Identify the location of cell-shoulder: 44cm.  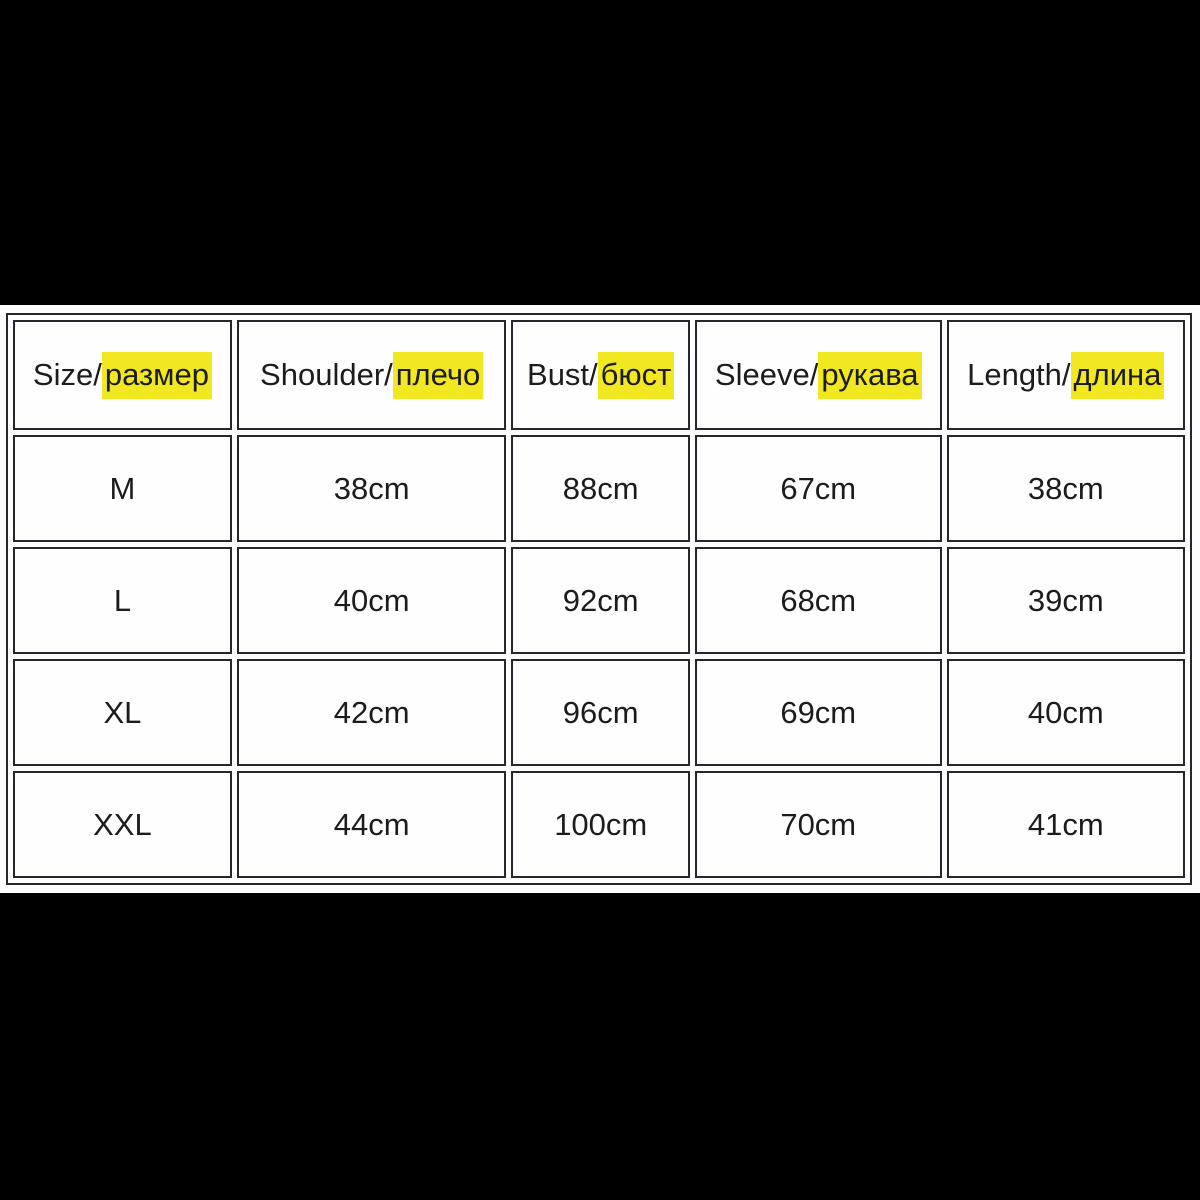
(371, 824).